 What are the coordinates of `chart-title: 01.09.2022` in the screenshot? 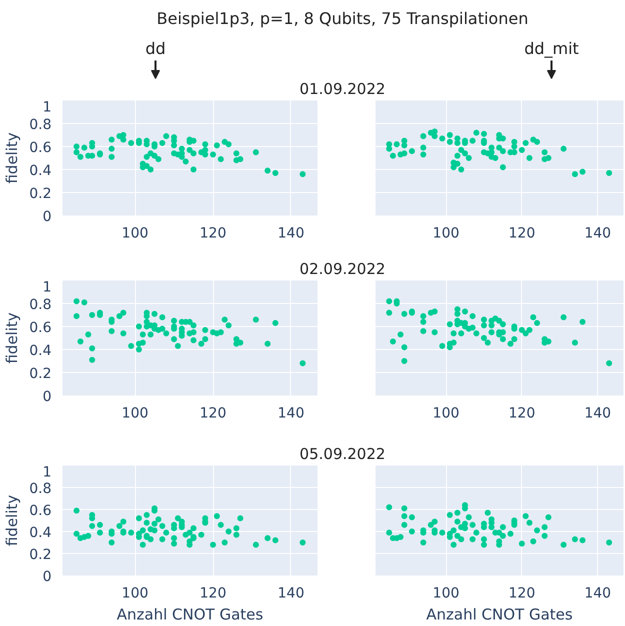 It's located at (343, 89).